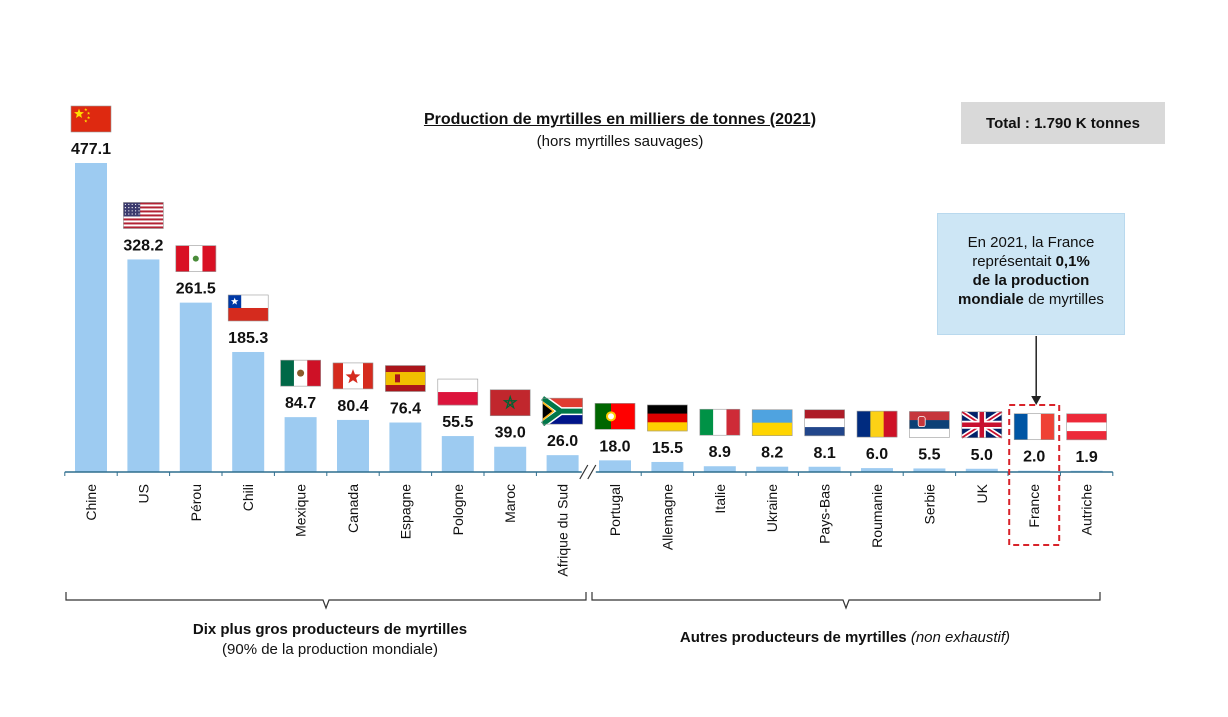 This screenshot has height=717, width=1228. What do you see at coordinates (330, 629) in the screenshot?
I see `top-producers-title: Dix plus gros producteurs de myrtilles` at bounding box center [330, 629].